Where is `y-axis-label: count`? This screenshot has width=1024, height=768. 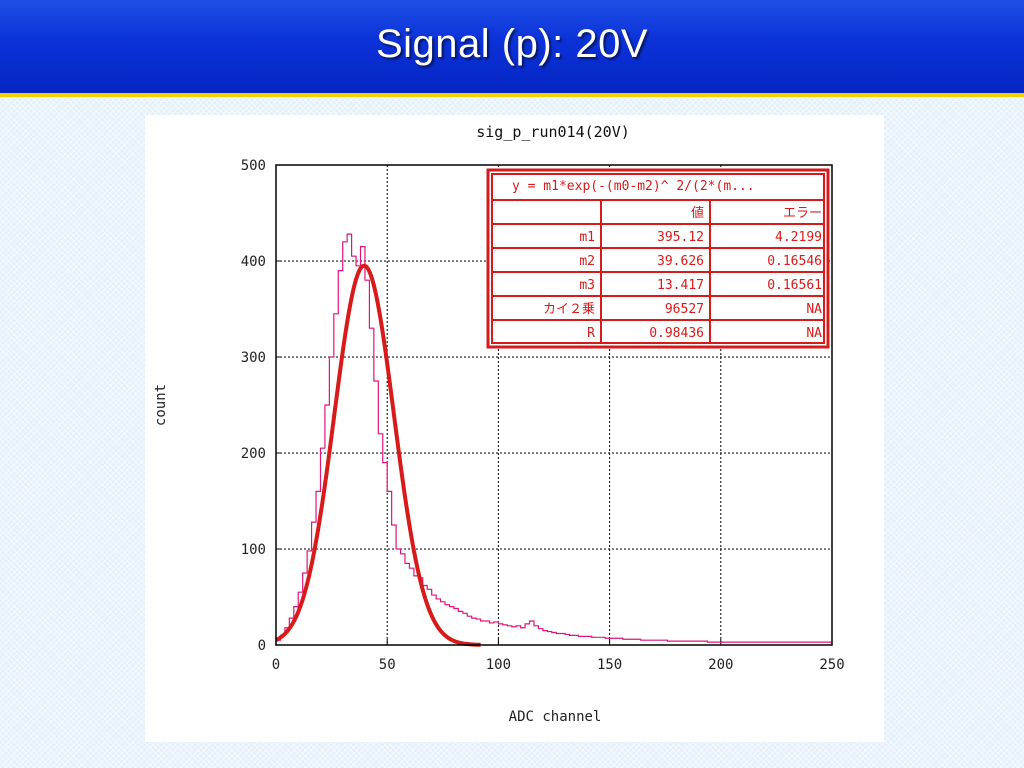 y-axis-label: count is located at coordinates (161, 405).